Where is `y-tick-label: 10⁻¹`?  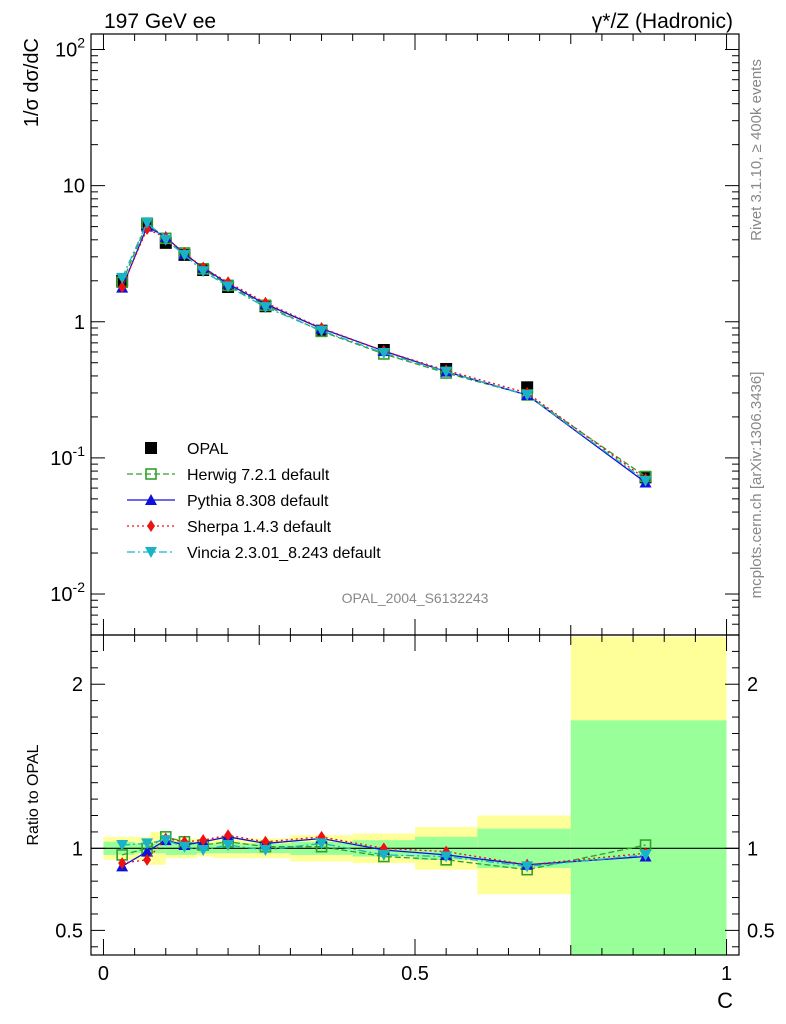 y-tick-label: 10⁻¹ is located at coordinates (67, 456).